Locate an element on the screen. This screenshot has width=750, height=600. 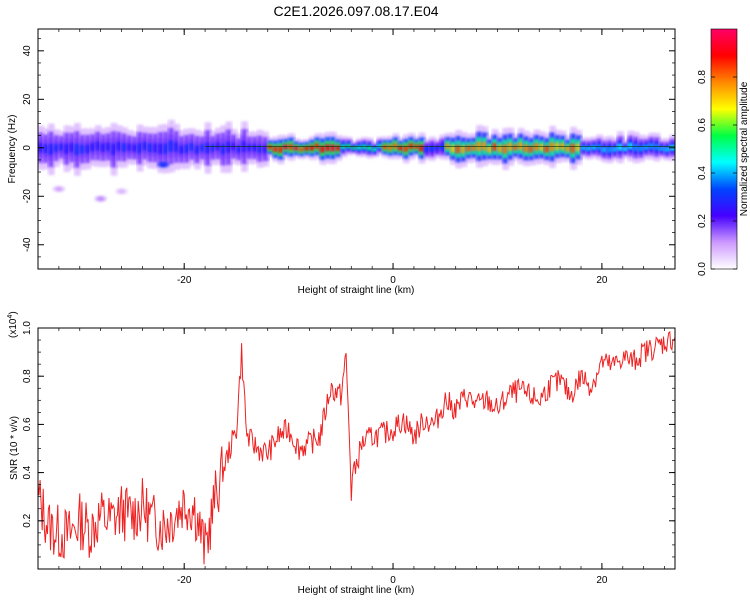
snr-multiplier-close: ) is located at coordinates (13, 312).